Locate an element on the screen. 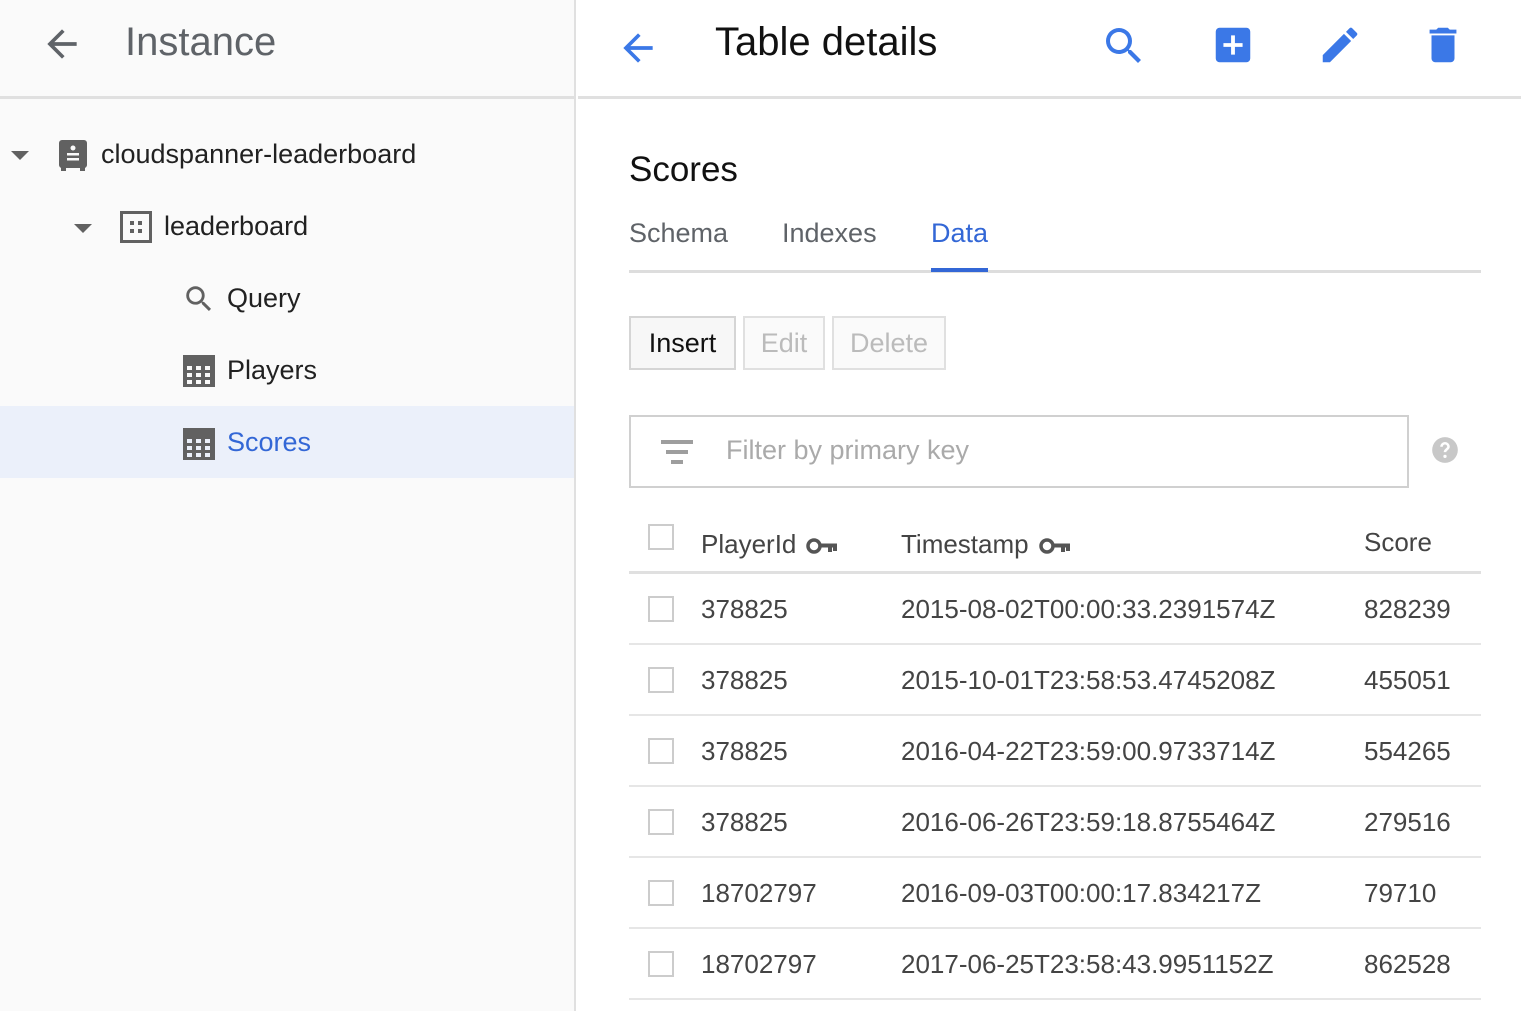 This screenshot has height=1011, width=1521. tree-item-scores: Scores is located at coordinates (287, 442).